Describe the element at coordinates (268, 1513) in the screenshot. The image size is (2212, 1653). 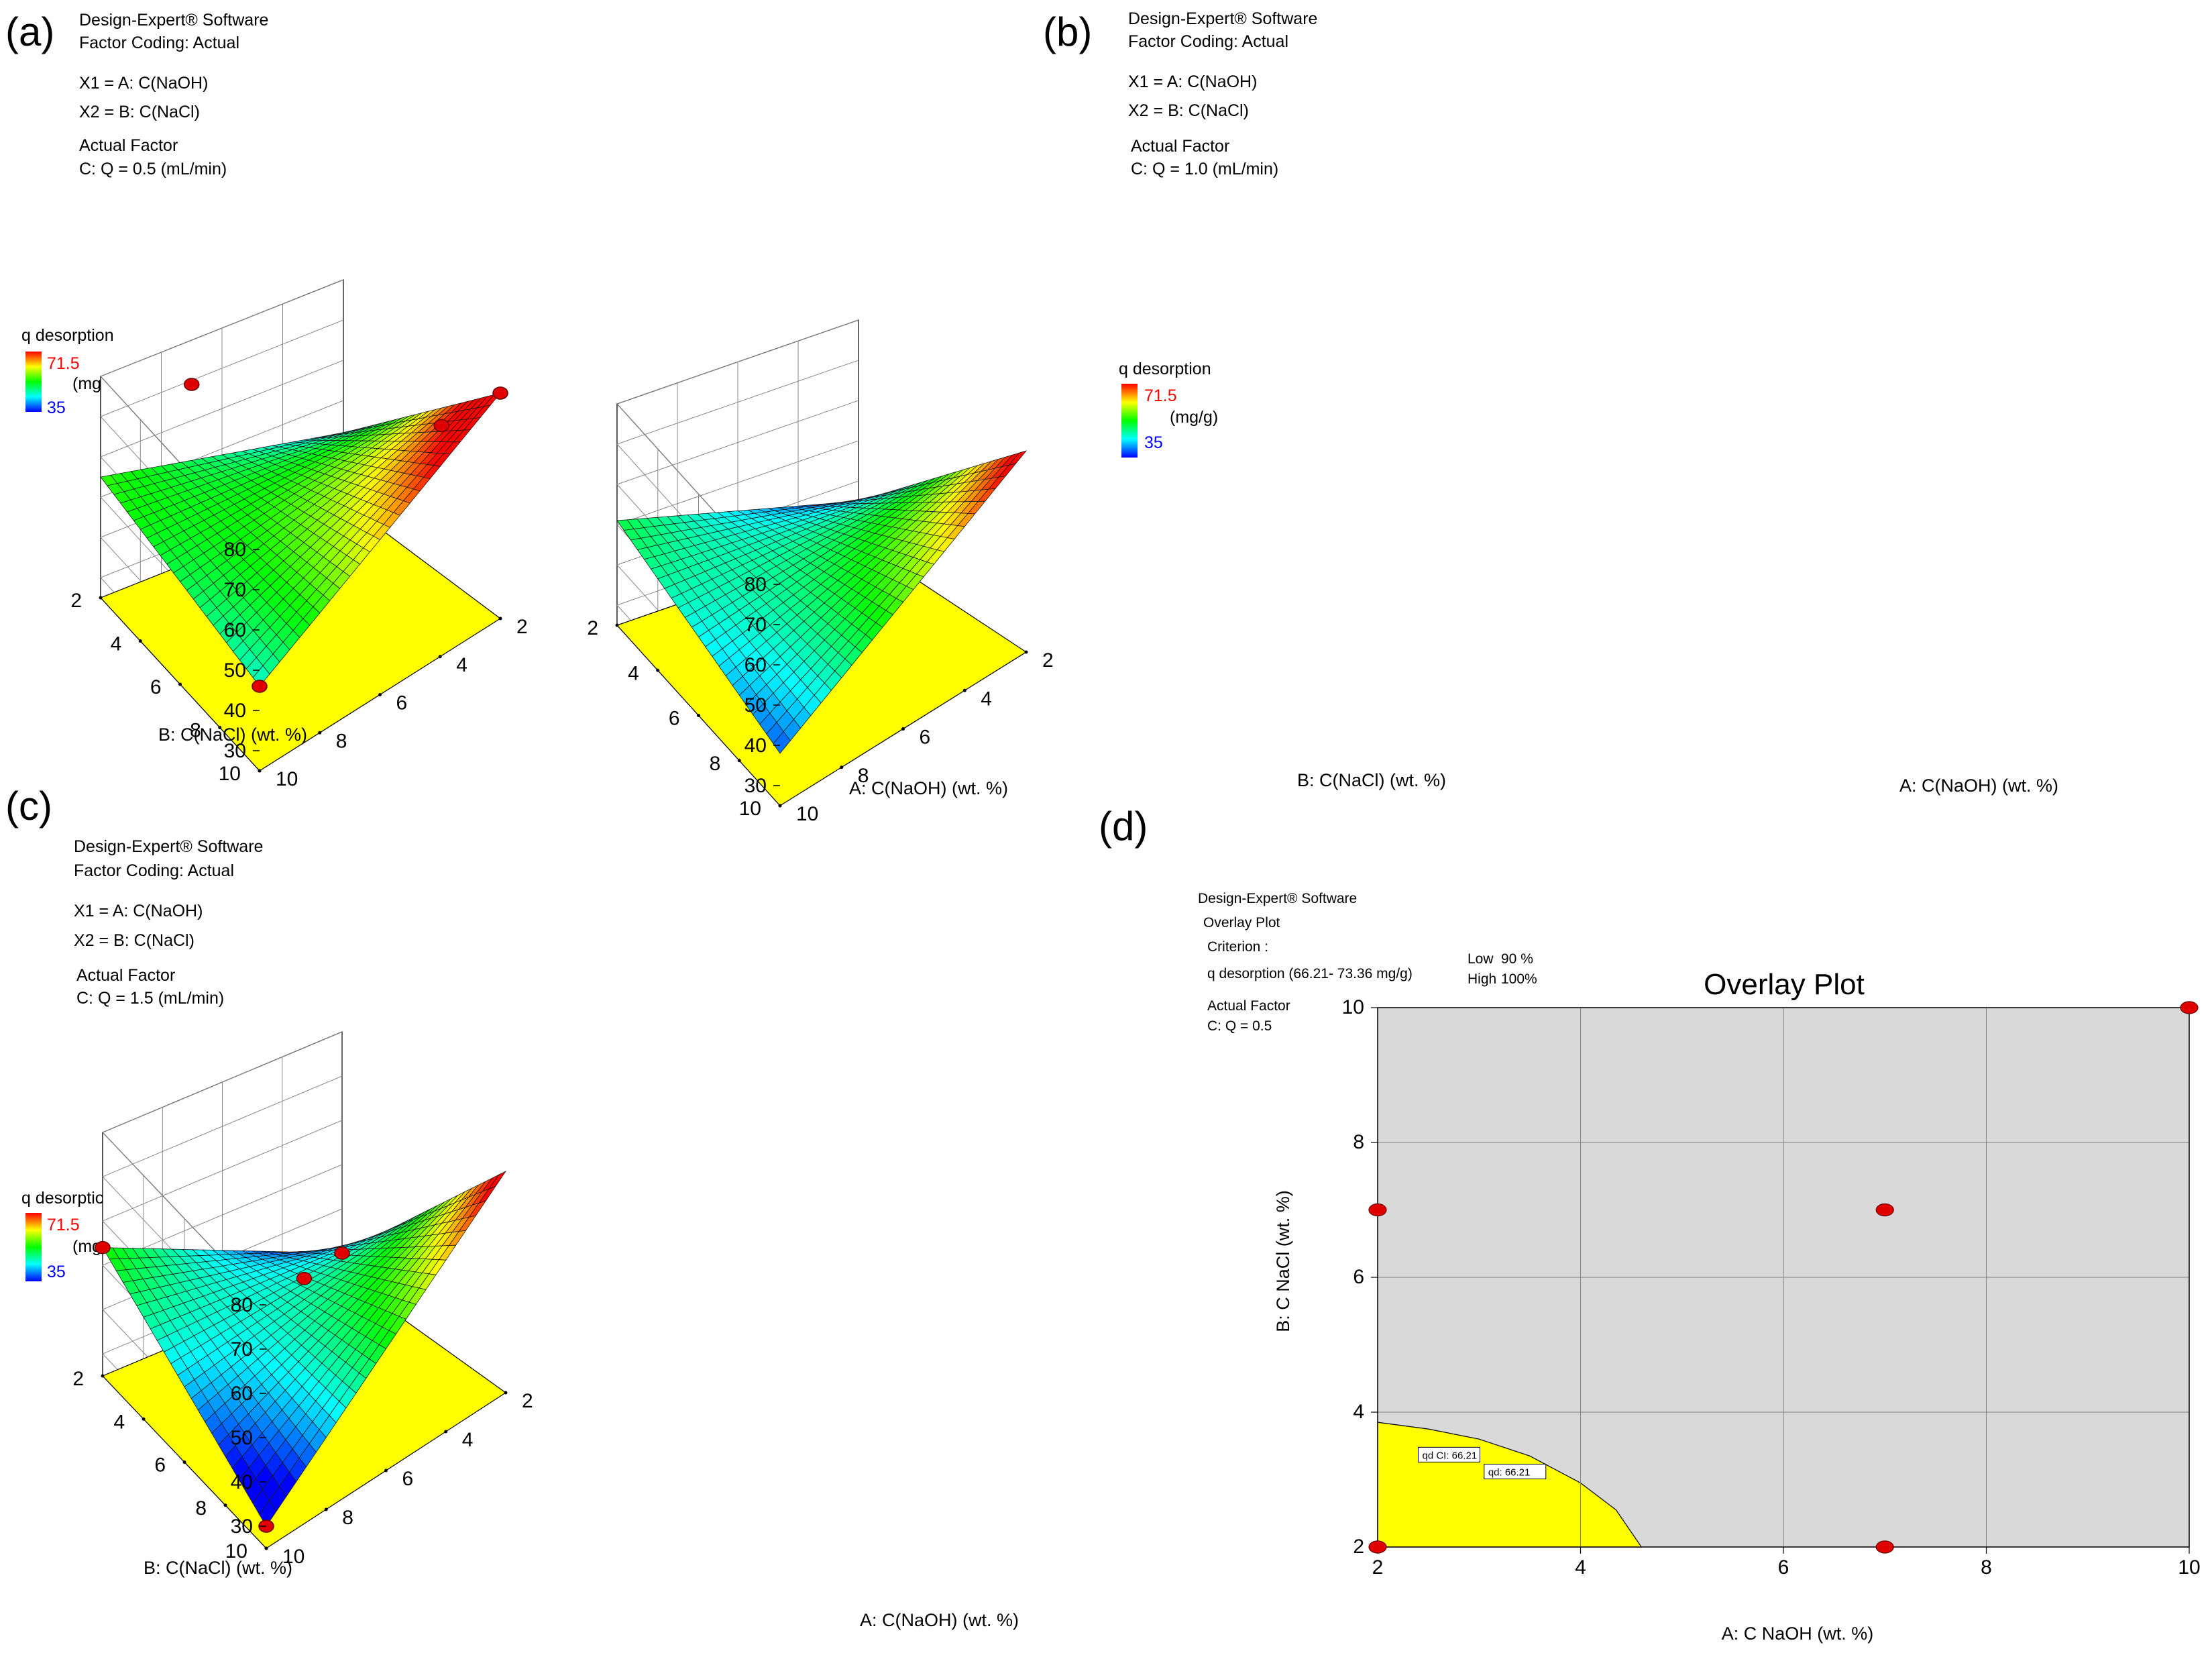
I see `surface-cell` at that location.